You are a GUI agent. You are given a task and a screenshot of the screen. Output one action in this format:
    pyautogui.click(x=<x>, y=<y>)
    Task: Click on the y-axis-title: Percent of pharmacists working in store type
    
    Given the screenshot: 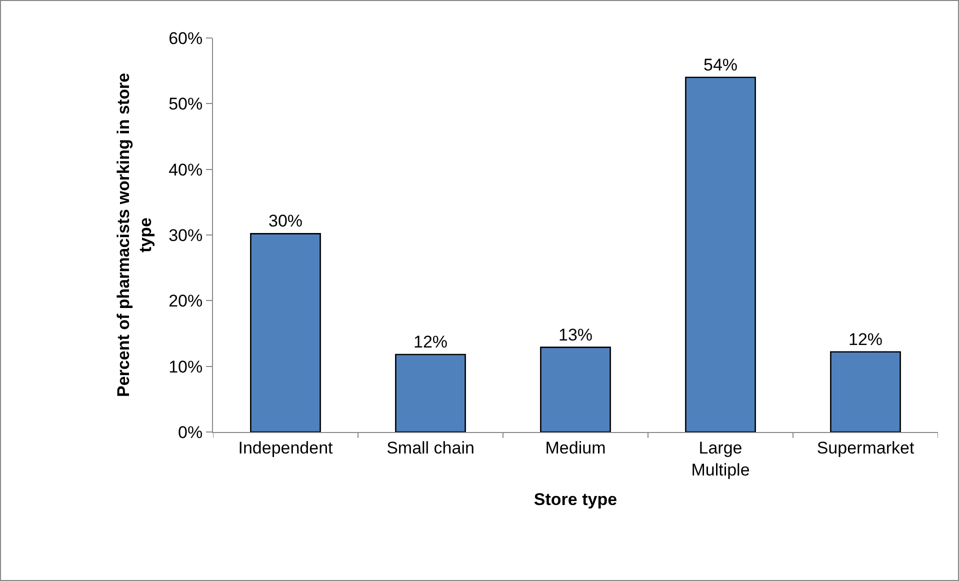 What is the action you would take?
    pyautogui.click(x=135, y=235)
    